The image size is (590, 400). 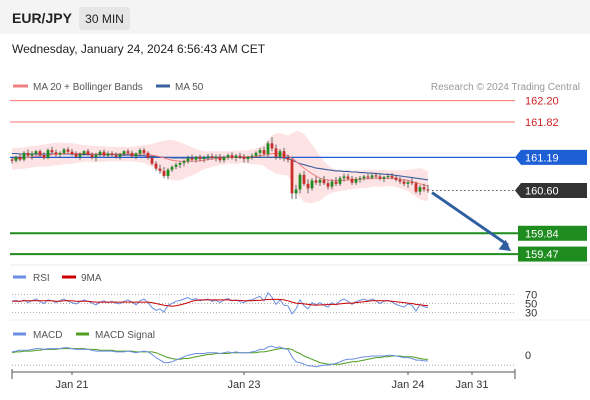 What do you see at coordinates (531, 296) in the screenshot?
I see `rsi-level-label-70: 70` at bounding box center [531, 296].